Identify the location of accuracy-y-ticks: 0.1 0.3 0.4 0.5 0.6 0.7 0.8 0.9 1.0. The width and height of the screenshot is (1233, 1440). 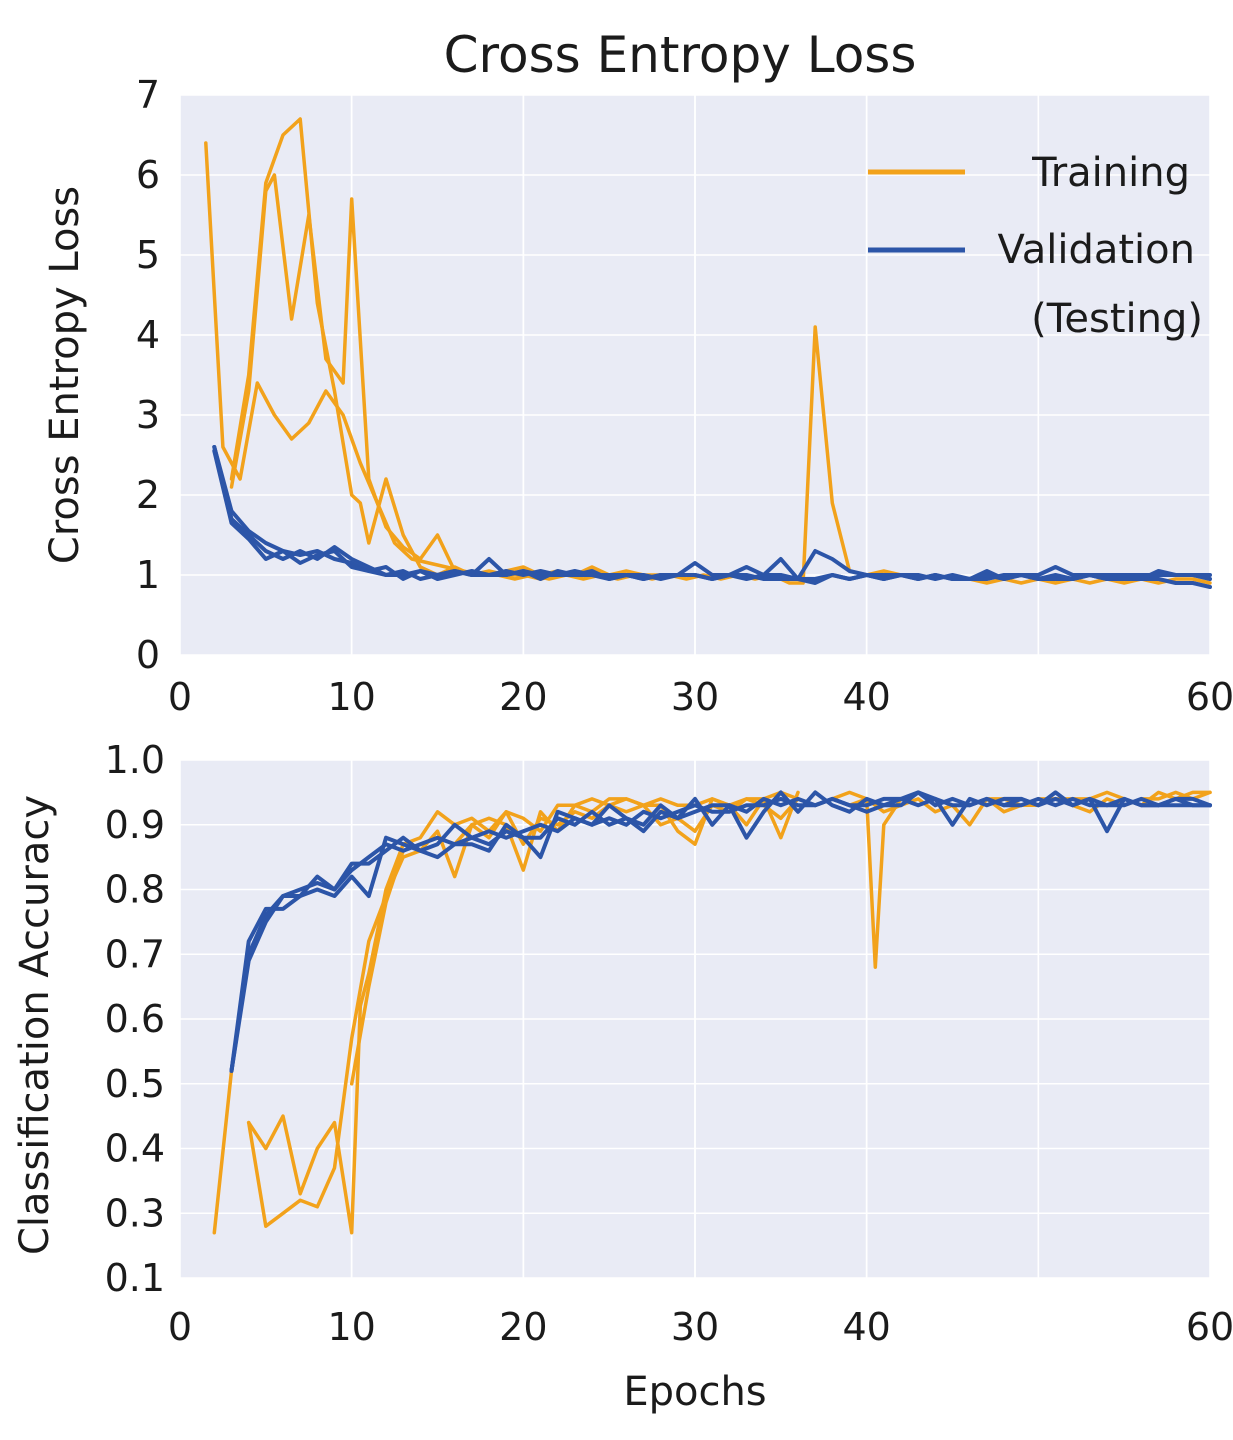
(135, 1019).